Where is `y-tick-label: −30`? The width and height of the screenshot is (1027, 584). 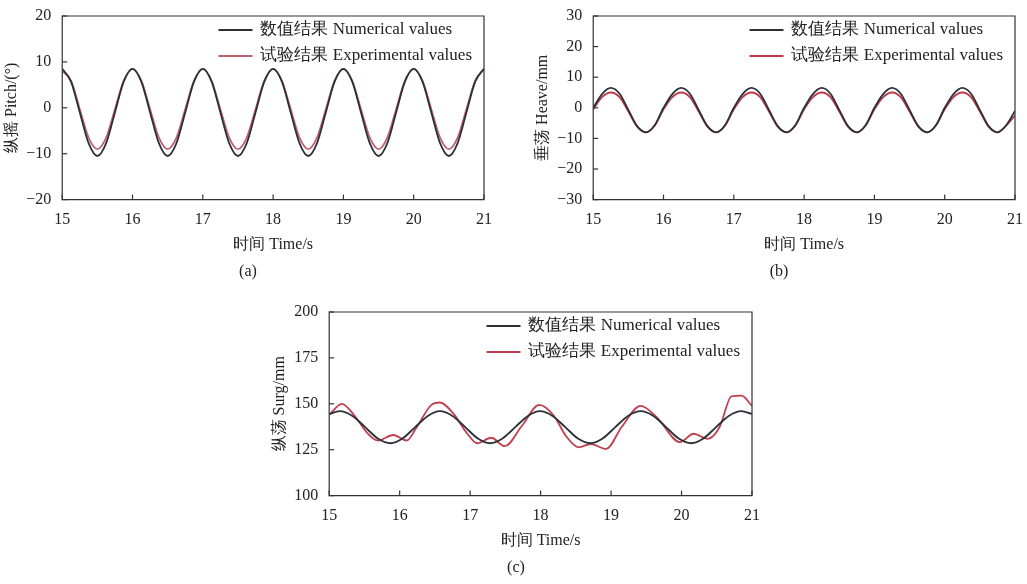
y-tick-label: −30 is located at coordinates (570, 198).